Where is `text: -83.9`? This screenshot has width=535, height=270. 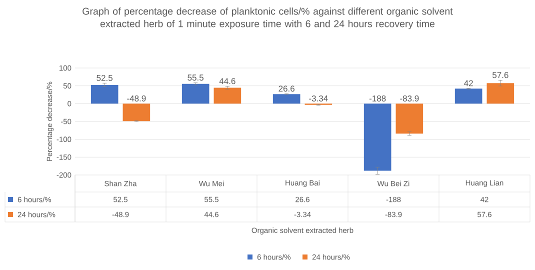
text: -83.9 is located at coordinates (409, 98).